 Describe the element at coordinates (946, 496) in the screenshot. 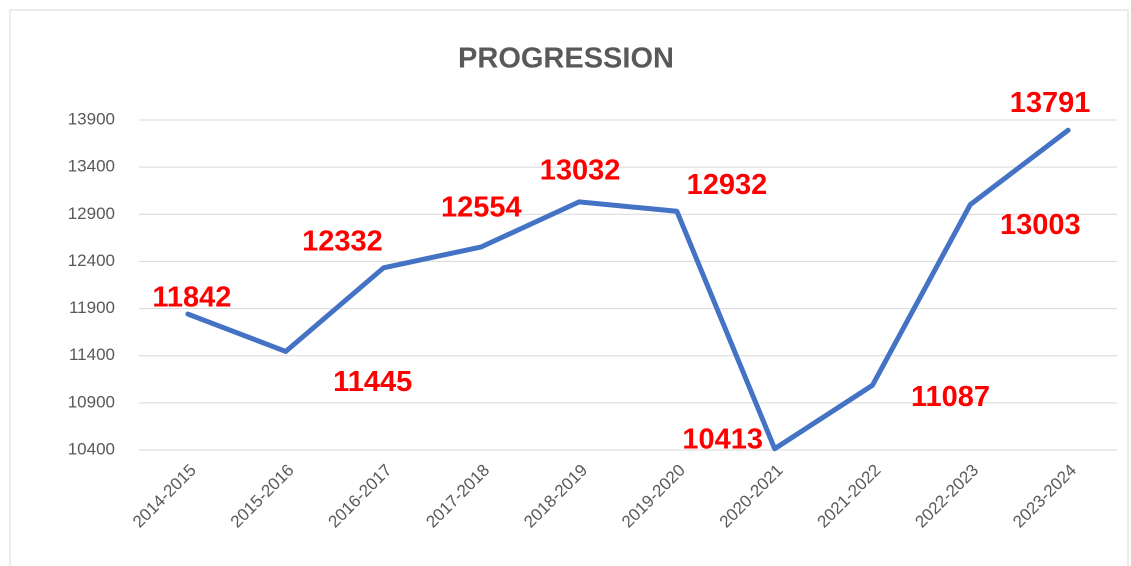

I see `x-tick-label: 2022-2023` at that location.